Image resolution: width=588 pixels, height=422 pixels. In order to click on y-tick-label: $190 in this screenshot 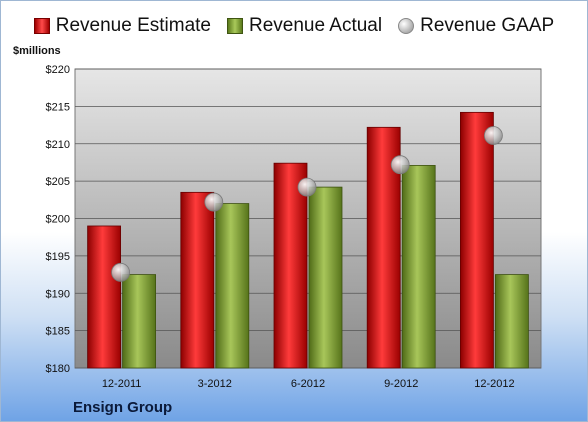, I will do `click(58, 294)`.